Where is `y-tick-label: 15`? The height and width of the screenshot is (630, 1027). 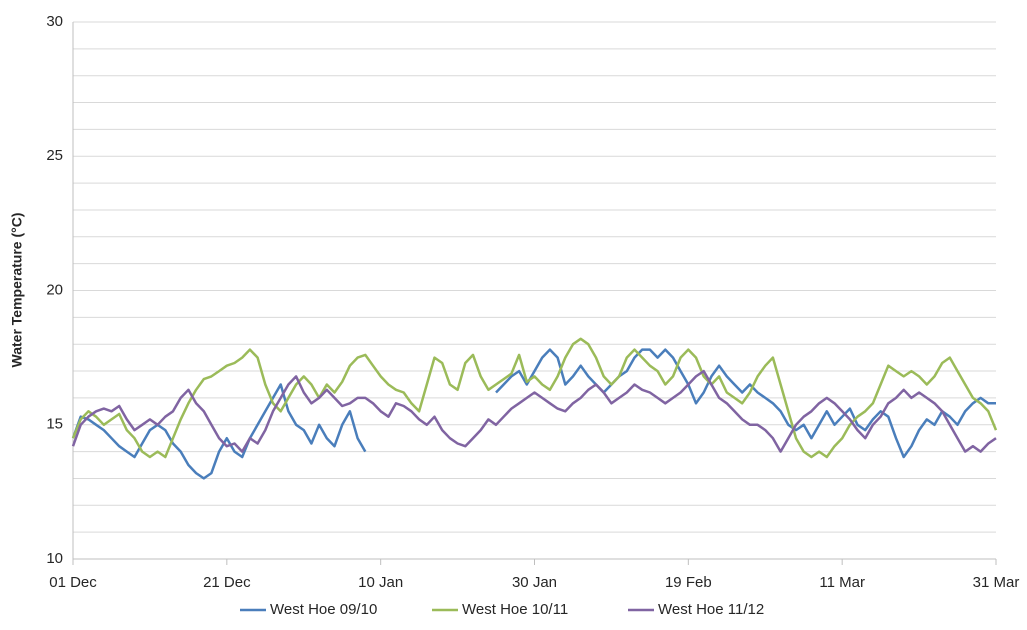
y-tick-label: 15 is located at coordinates (54, 424).